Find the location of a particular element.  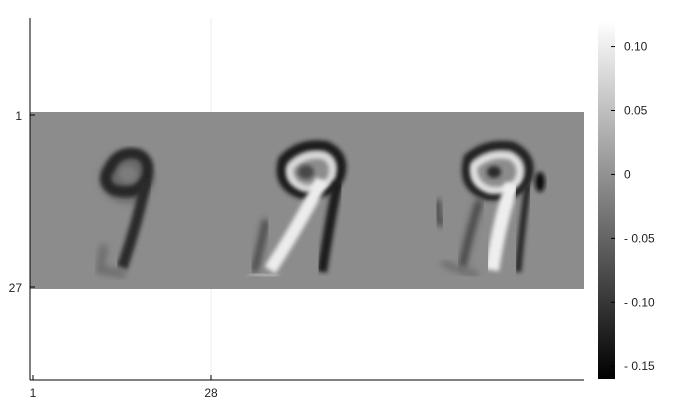

y-tick-label-1: 1 is located at coordinates (18, 116).